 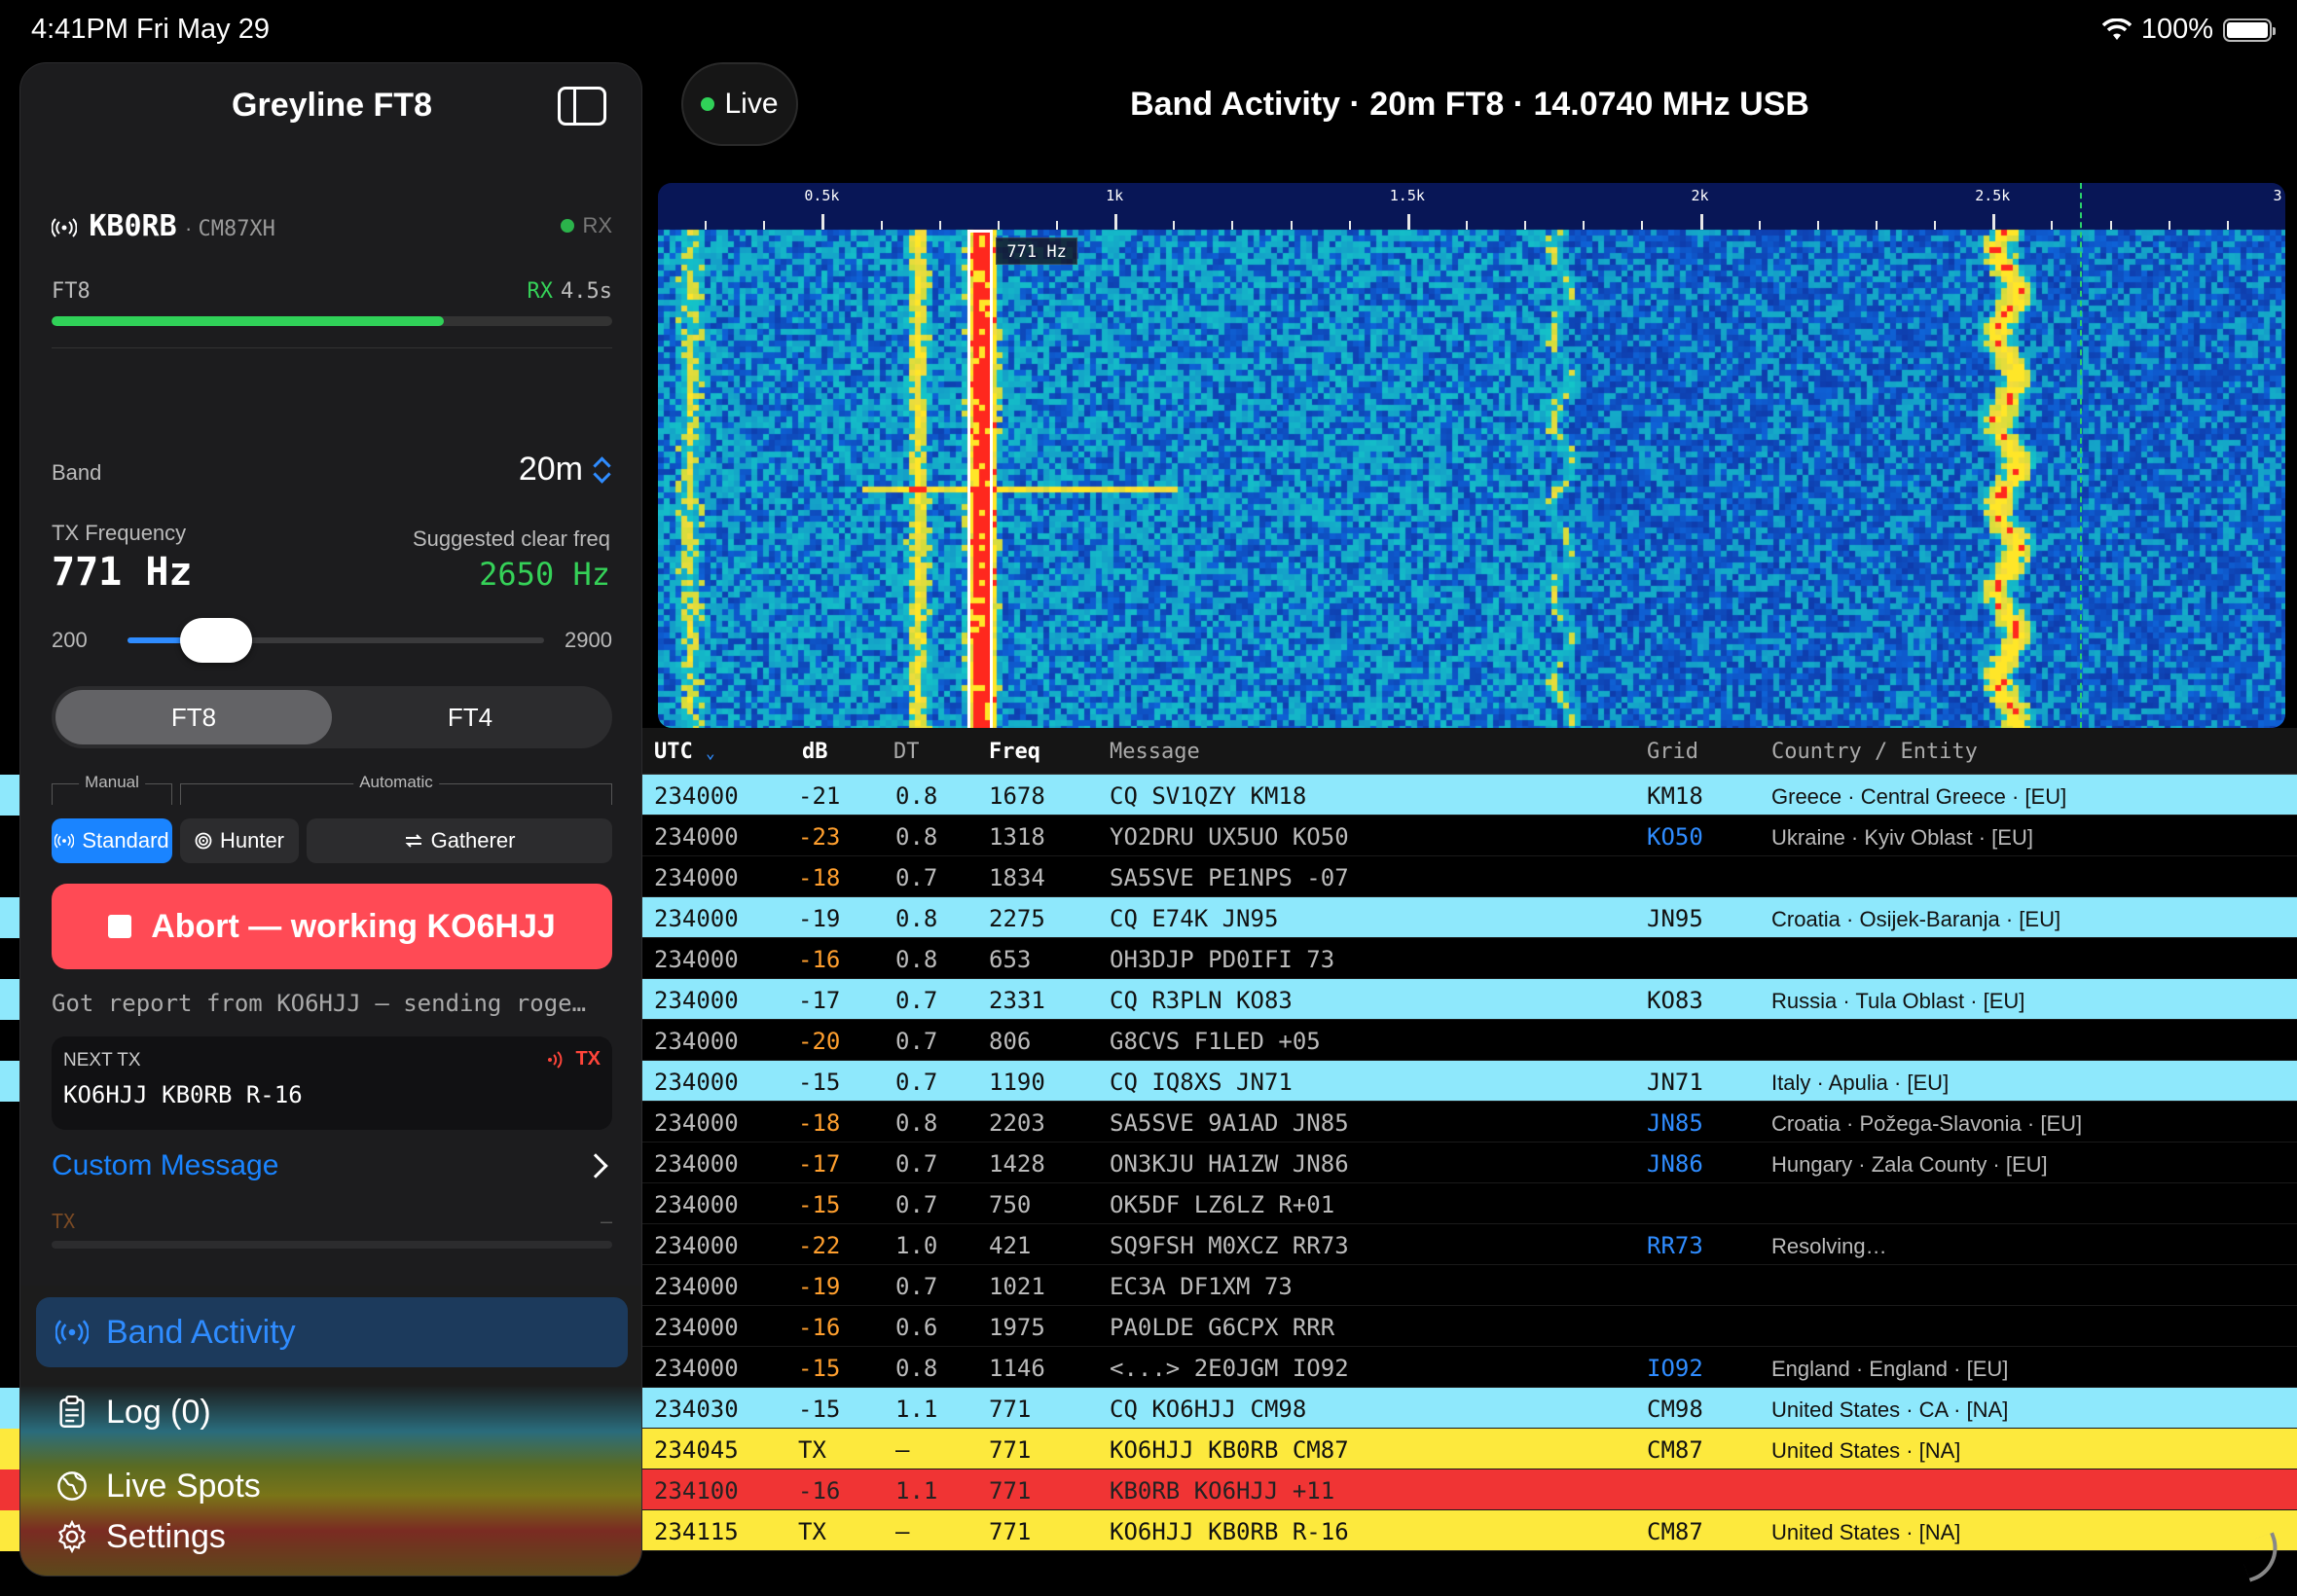 I want to click on col-freq-header: Freq, so click(x=1014, y=752).